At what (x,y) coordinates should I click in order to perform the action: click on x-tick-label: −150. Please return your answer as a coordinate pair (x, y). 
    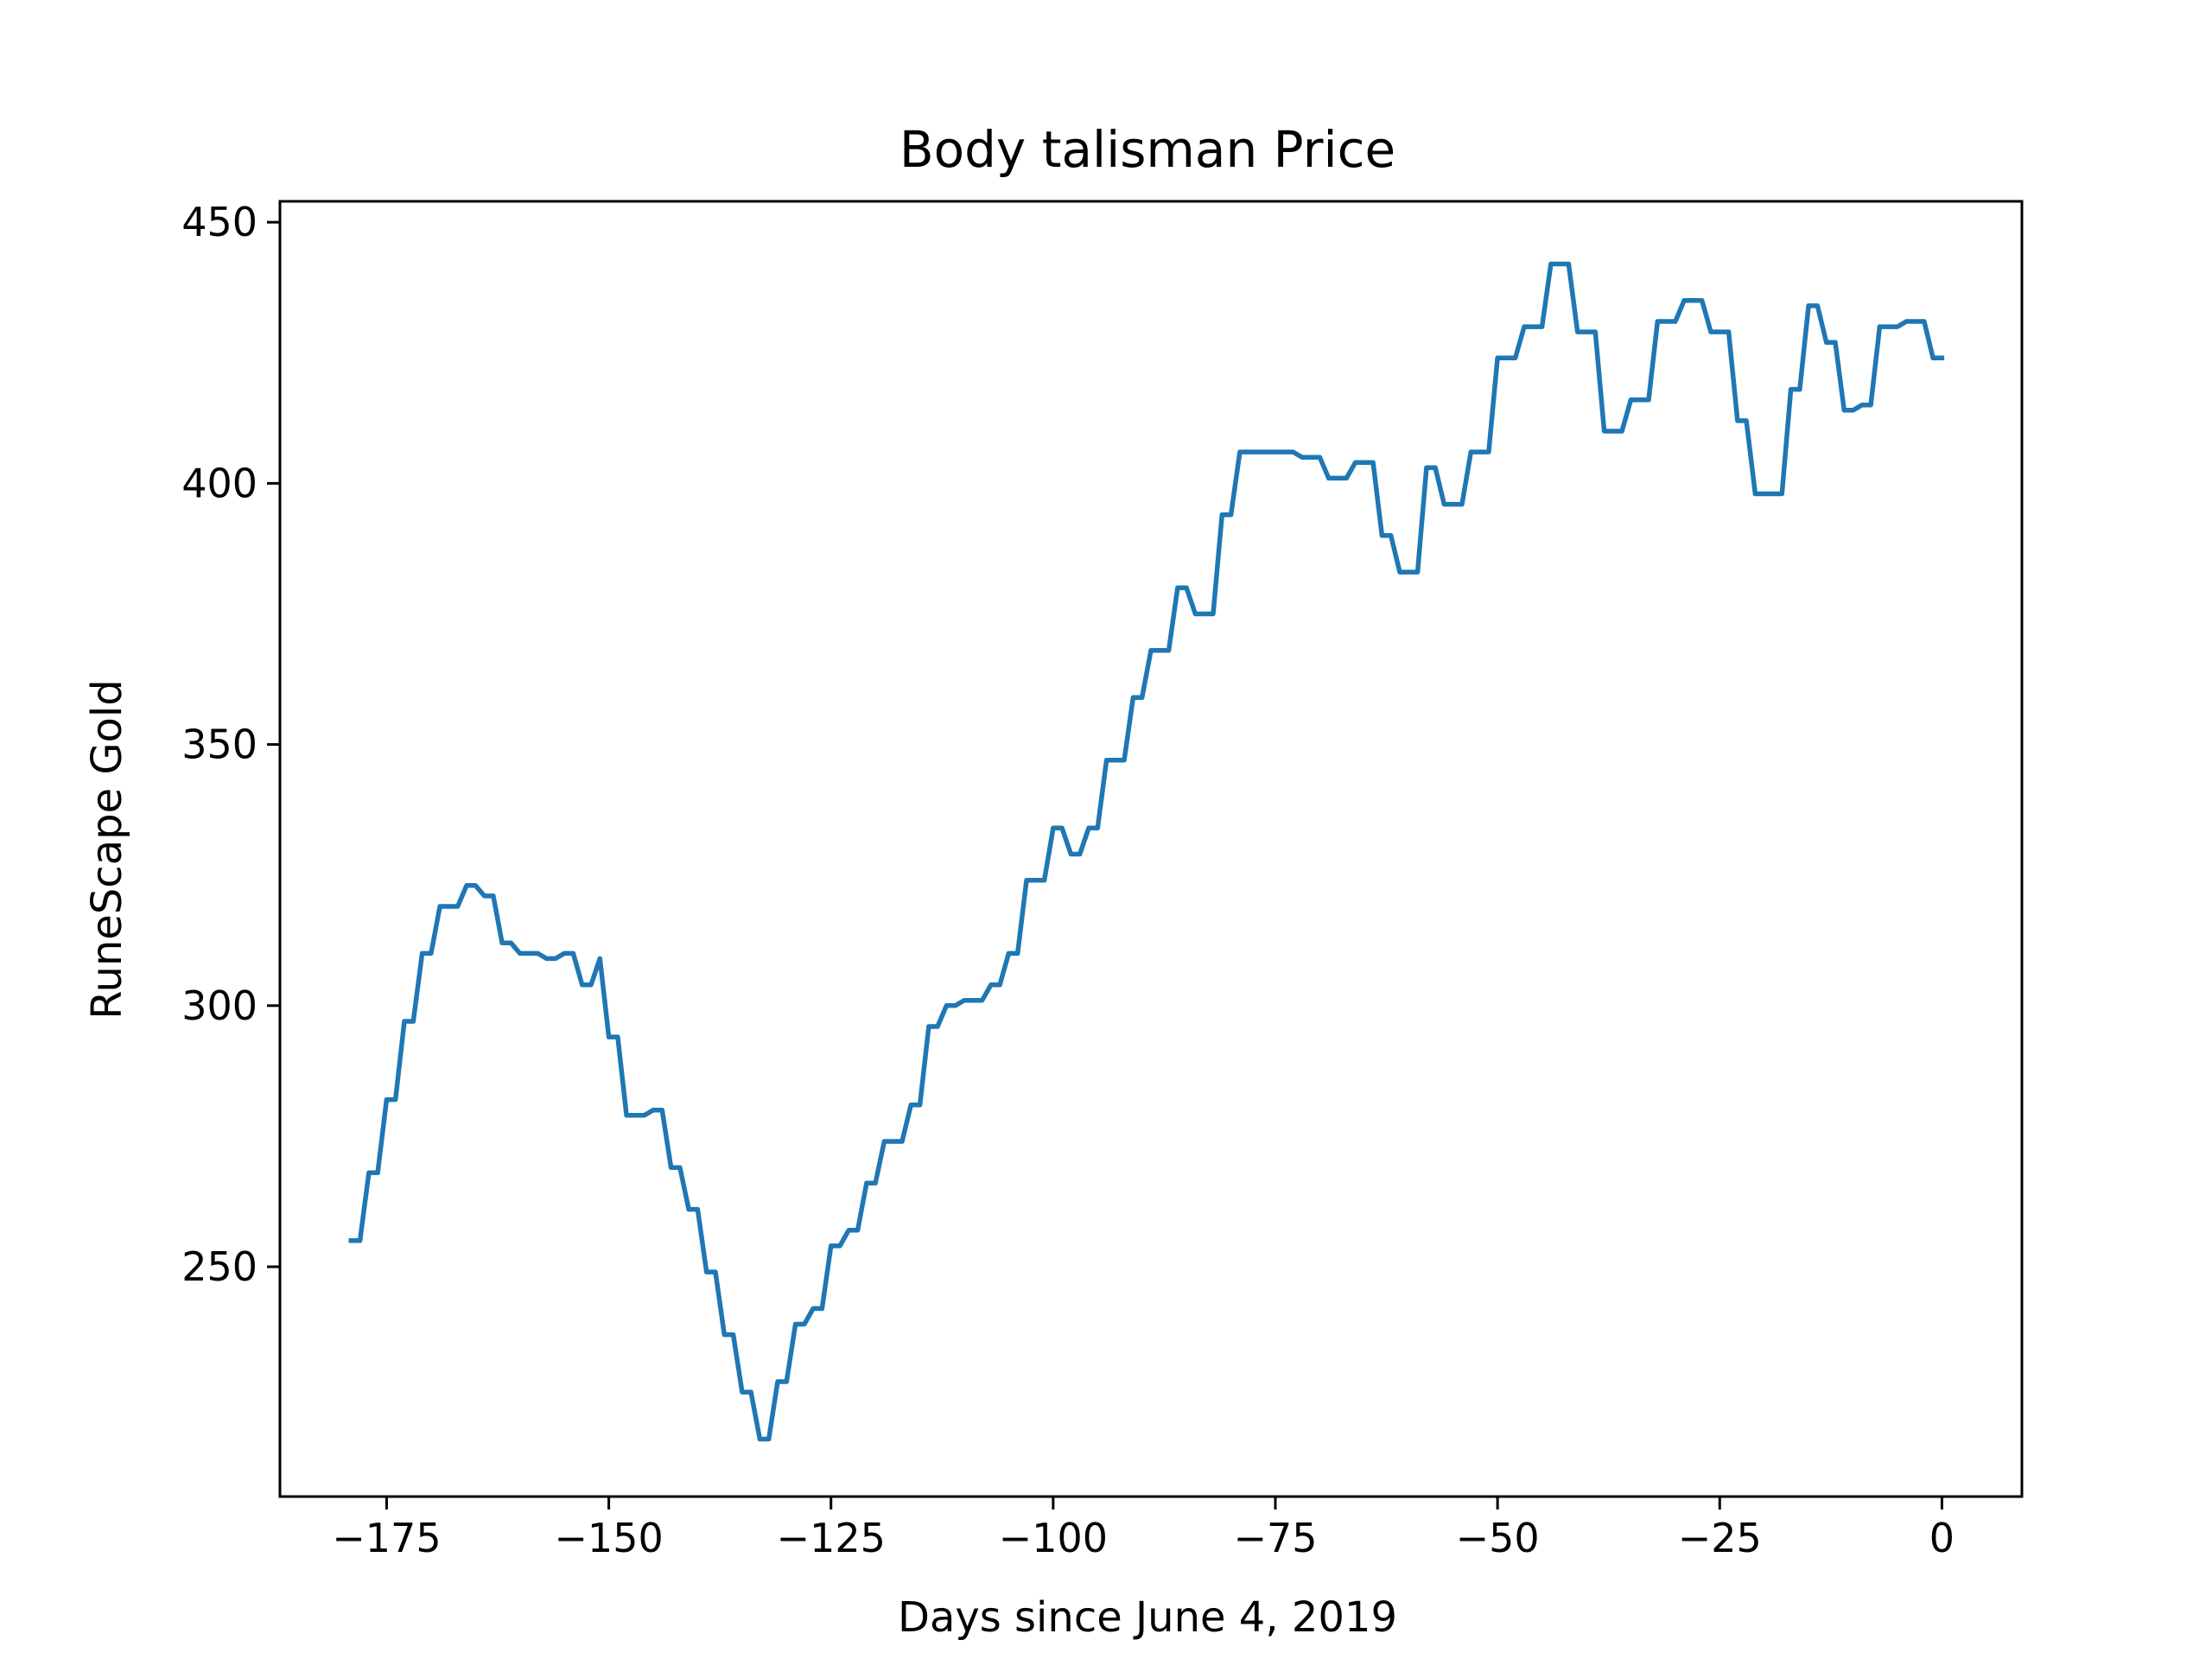
    Looking at the image, I should click on (608, 1538).